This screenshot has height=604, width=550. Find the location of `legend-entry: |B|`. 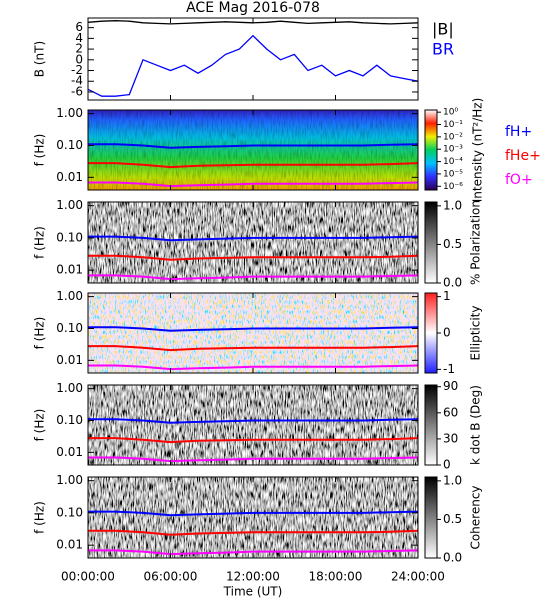

legend-entry: |B| is located at coordinates (443, 29).